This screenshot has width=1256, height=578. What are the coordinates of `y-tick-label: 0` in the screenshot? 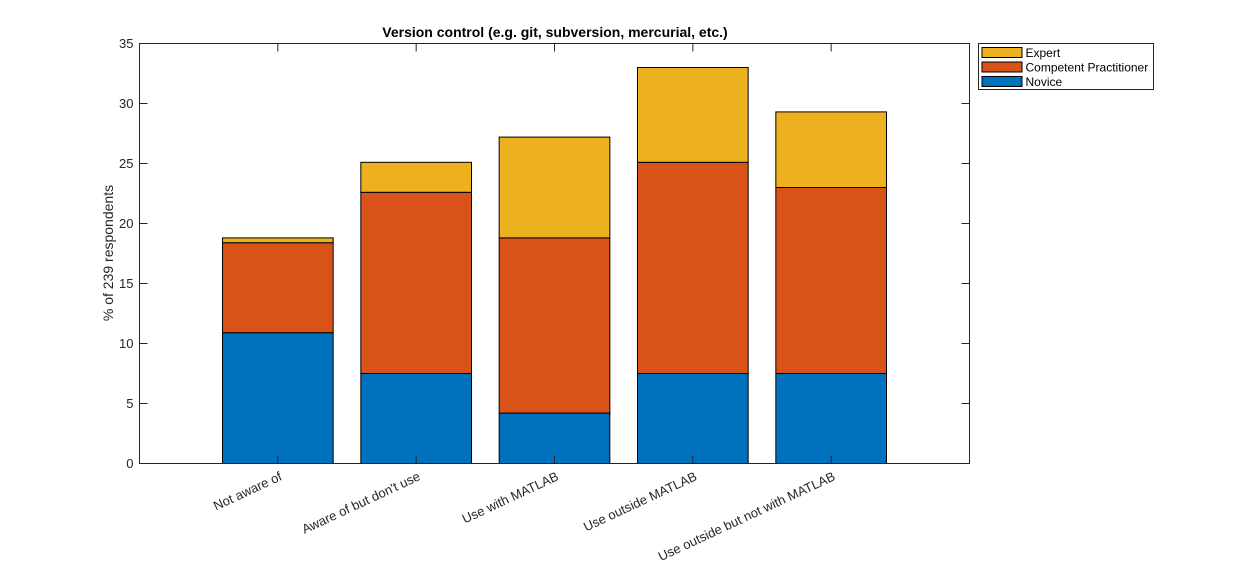 It's located at (129, 463).